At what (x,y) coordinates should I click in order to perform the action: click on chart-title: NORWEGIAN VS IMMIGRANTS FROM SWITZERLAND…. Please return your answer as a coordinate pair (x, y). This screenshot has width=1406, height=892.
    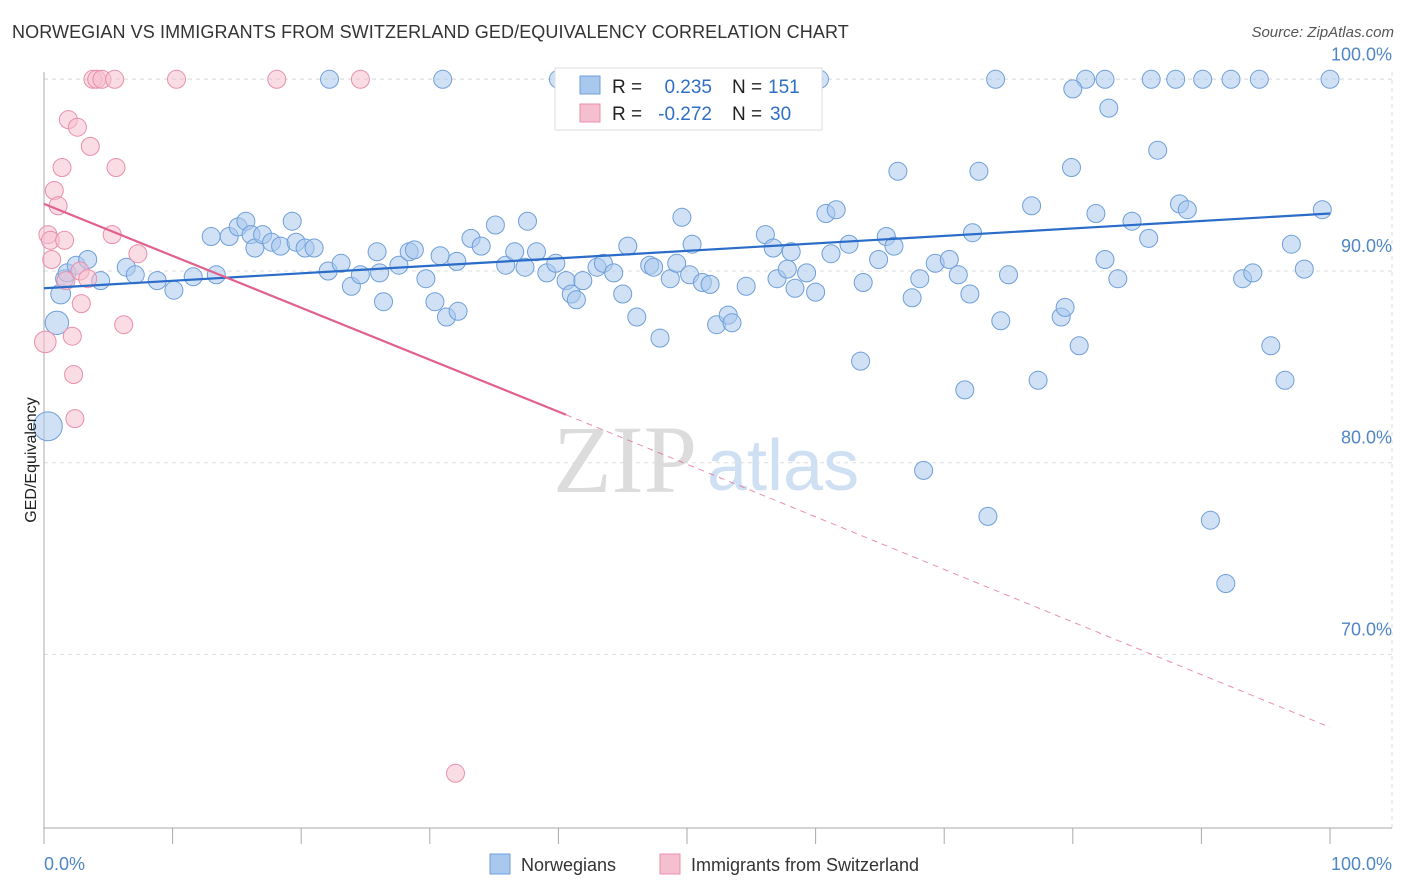
    Looking at the image, I should click on (430, 32).